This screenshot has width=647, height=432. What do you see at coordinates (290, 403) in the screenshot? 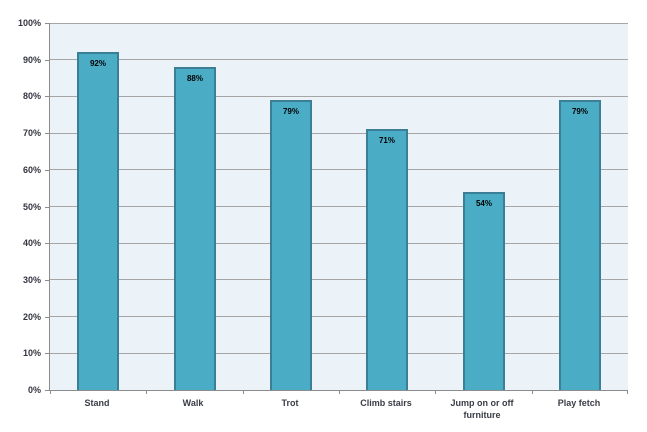
I see `x-axis-category-label: Trot` at bounding box center [290, 403].